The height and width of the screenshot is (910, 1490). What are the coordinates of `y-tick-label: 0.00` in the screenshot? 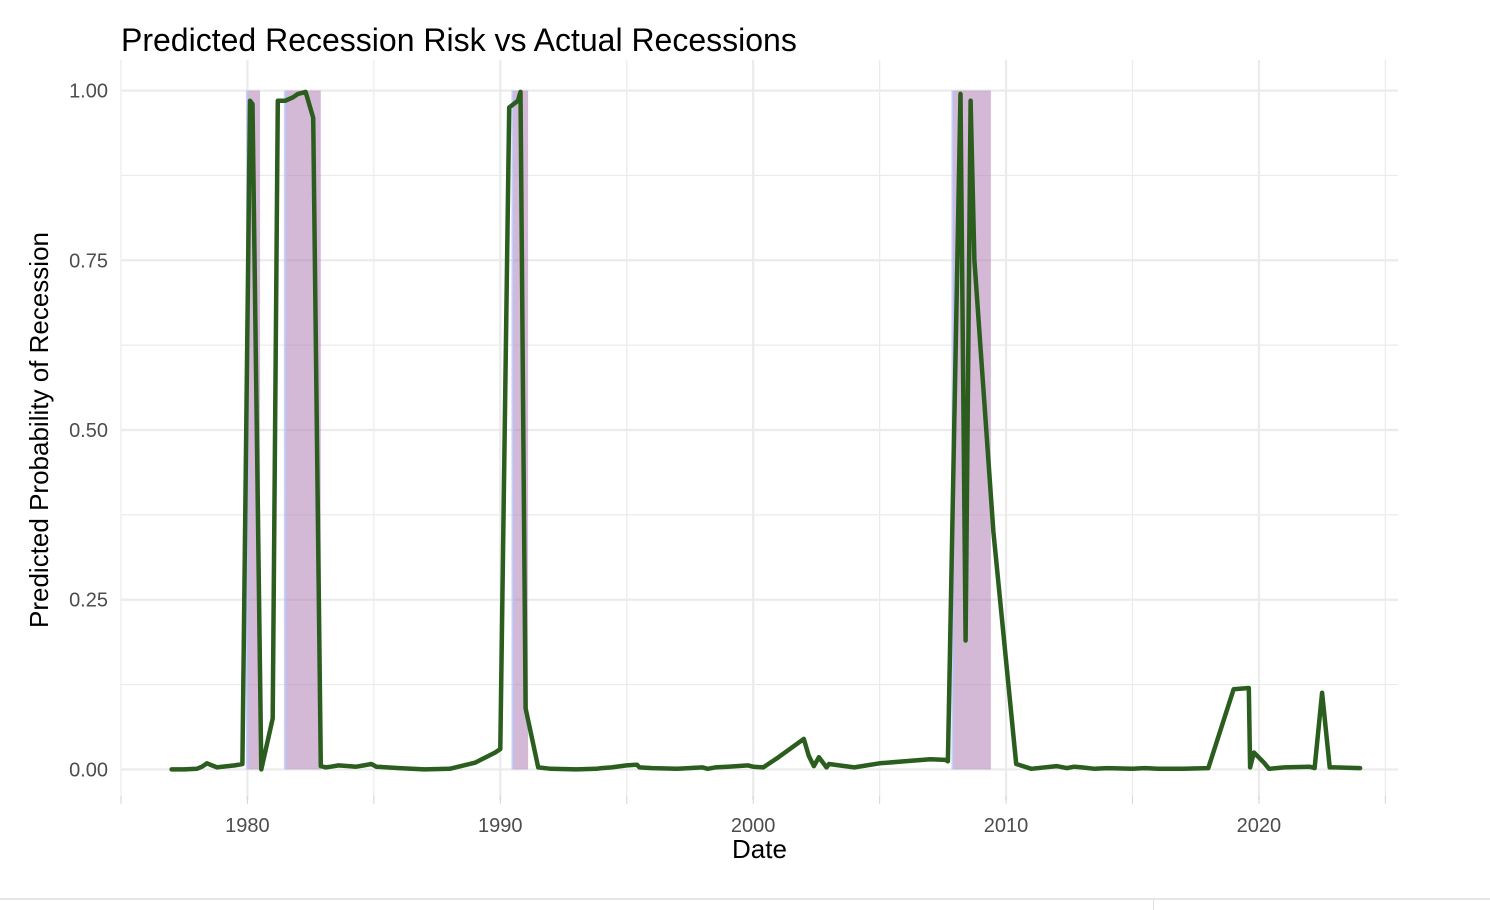 It's located at (88, 770).